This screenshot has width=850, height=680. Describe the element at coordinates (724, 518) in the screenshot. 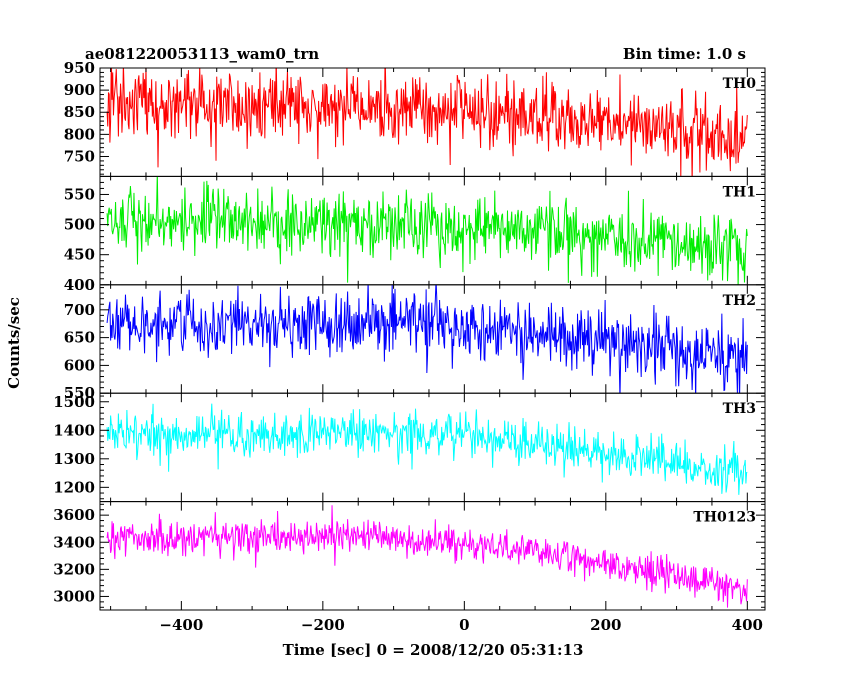

I see `panel-label-th0123: TH0123` at that location.